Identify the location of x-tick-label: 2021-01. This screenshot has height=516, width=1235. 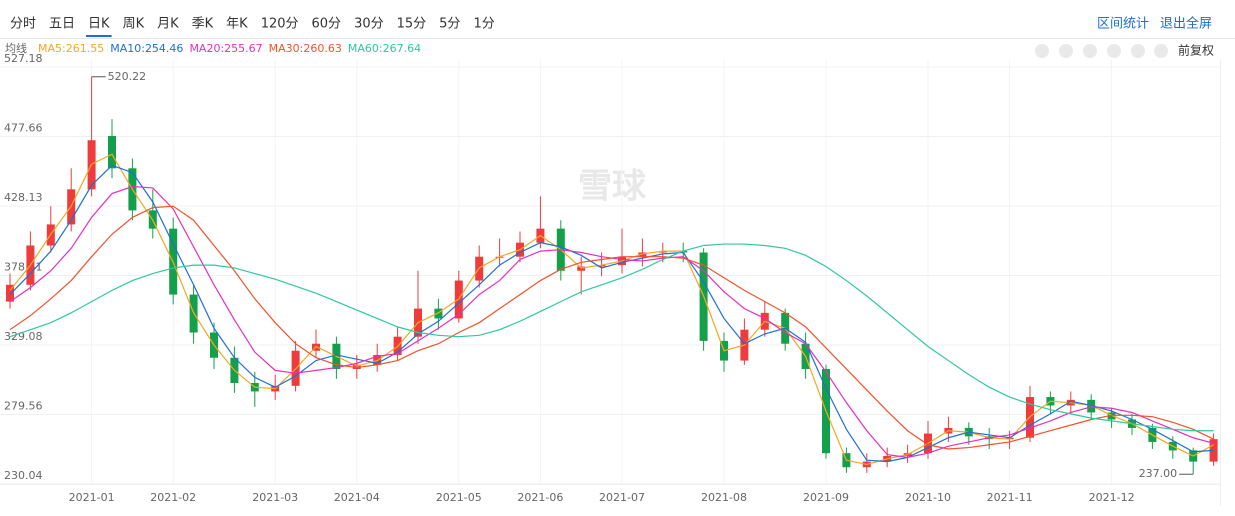
(92, 497).